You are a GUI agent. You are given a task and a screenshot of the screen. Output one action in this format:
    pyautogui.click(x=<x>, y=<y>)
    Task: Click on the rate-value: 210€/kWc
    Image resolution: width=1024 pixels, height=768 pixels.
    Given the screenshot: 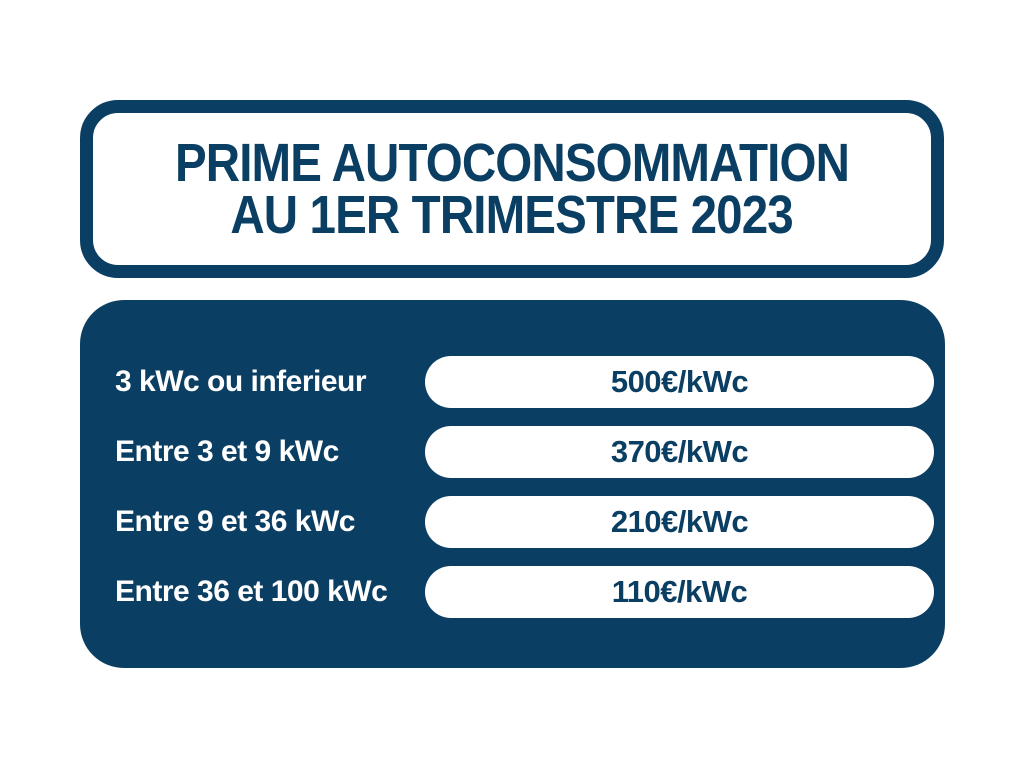 What is the action you would take?
    pyautogui.click(x=679, y=521)
    